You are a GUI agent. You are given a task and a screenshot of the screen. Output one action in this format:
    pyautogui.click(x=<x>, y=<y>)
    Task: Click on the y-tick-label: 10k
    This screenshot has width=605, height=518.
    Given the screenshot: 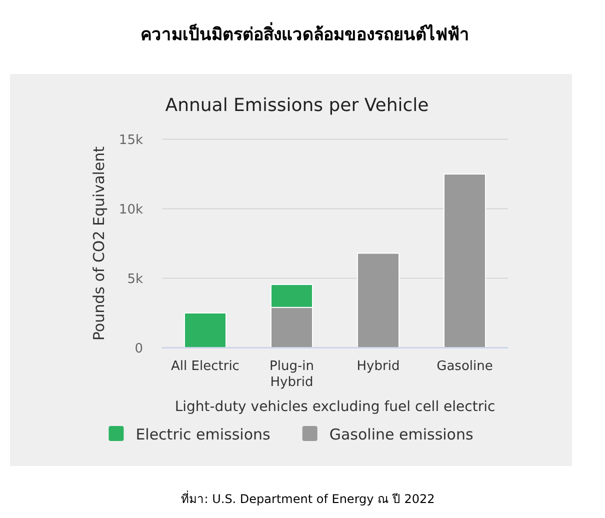 What is the action you would take?
    pyautogui.click(x=131, y=210)
    